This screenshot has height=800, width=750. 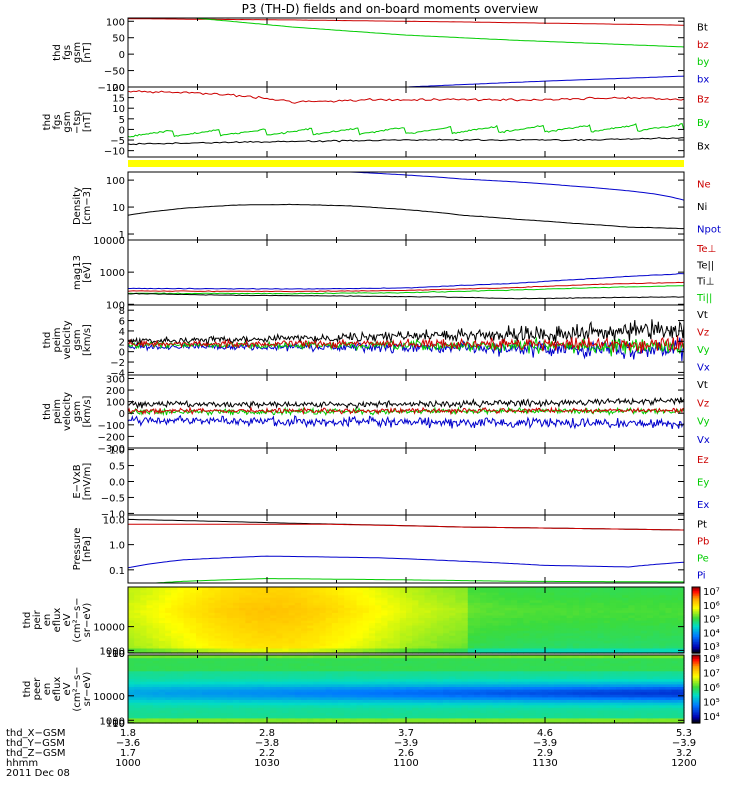 What do you see at coordinates (112, 651) in the screenshot?
I see `ytick-label: 1000` at bounding box center [112, 651].